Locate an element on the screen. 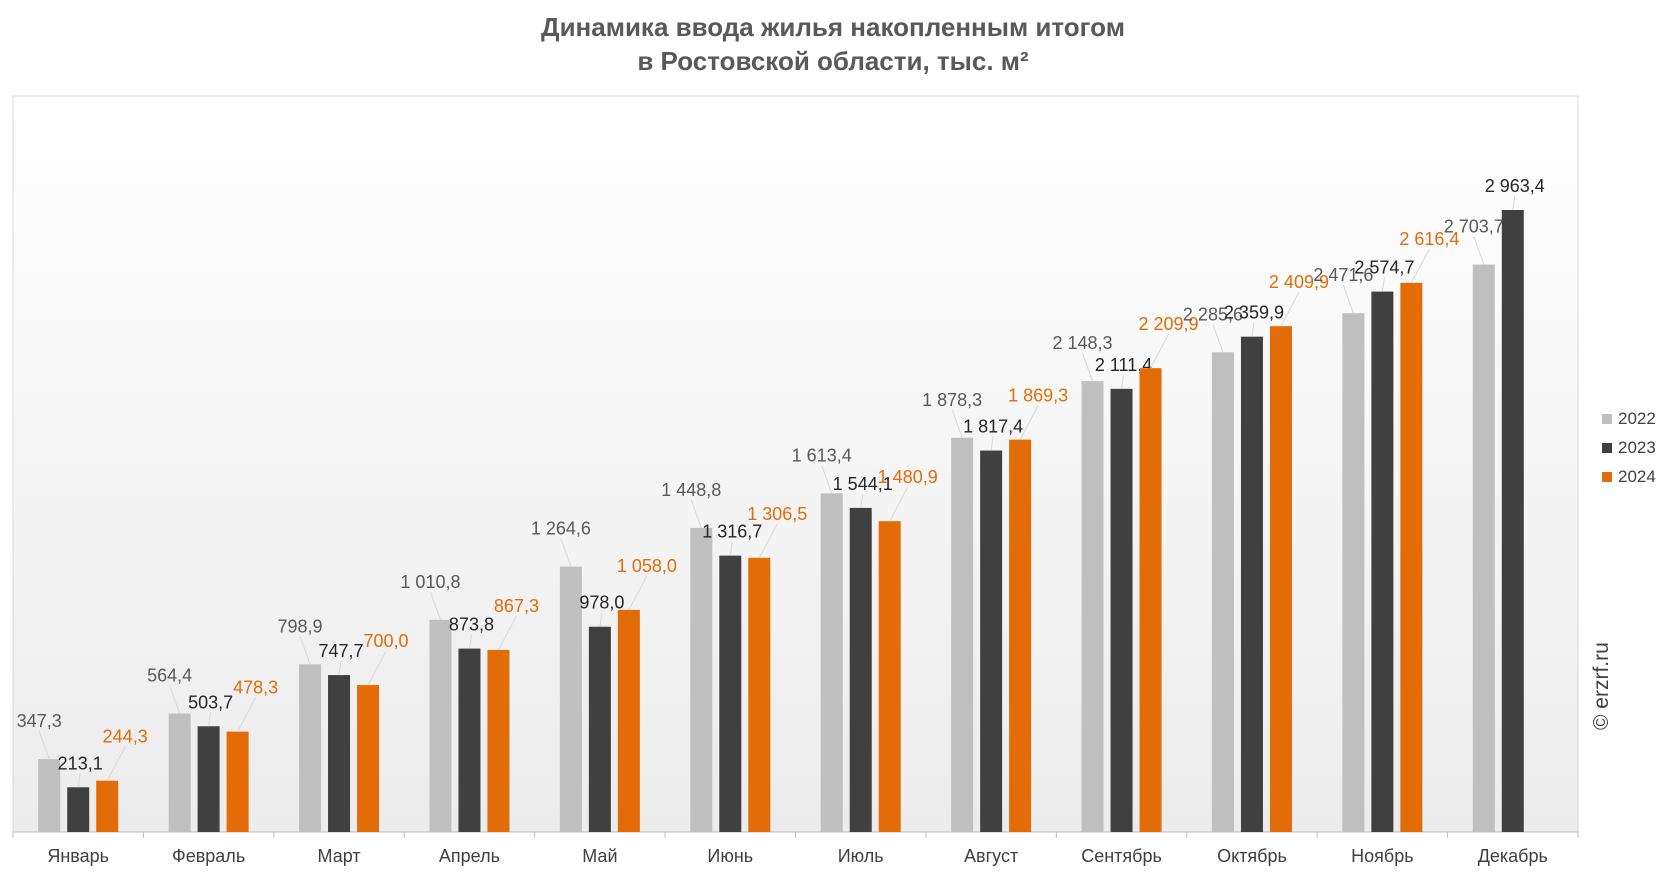 This screenshot has height=872, width=1666. data-label-2022-0: 347,3 is located at coordinates (39, 721).